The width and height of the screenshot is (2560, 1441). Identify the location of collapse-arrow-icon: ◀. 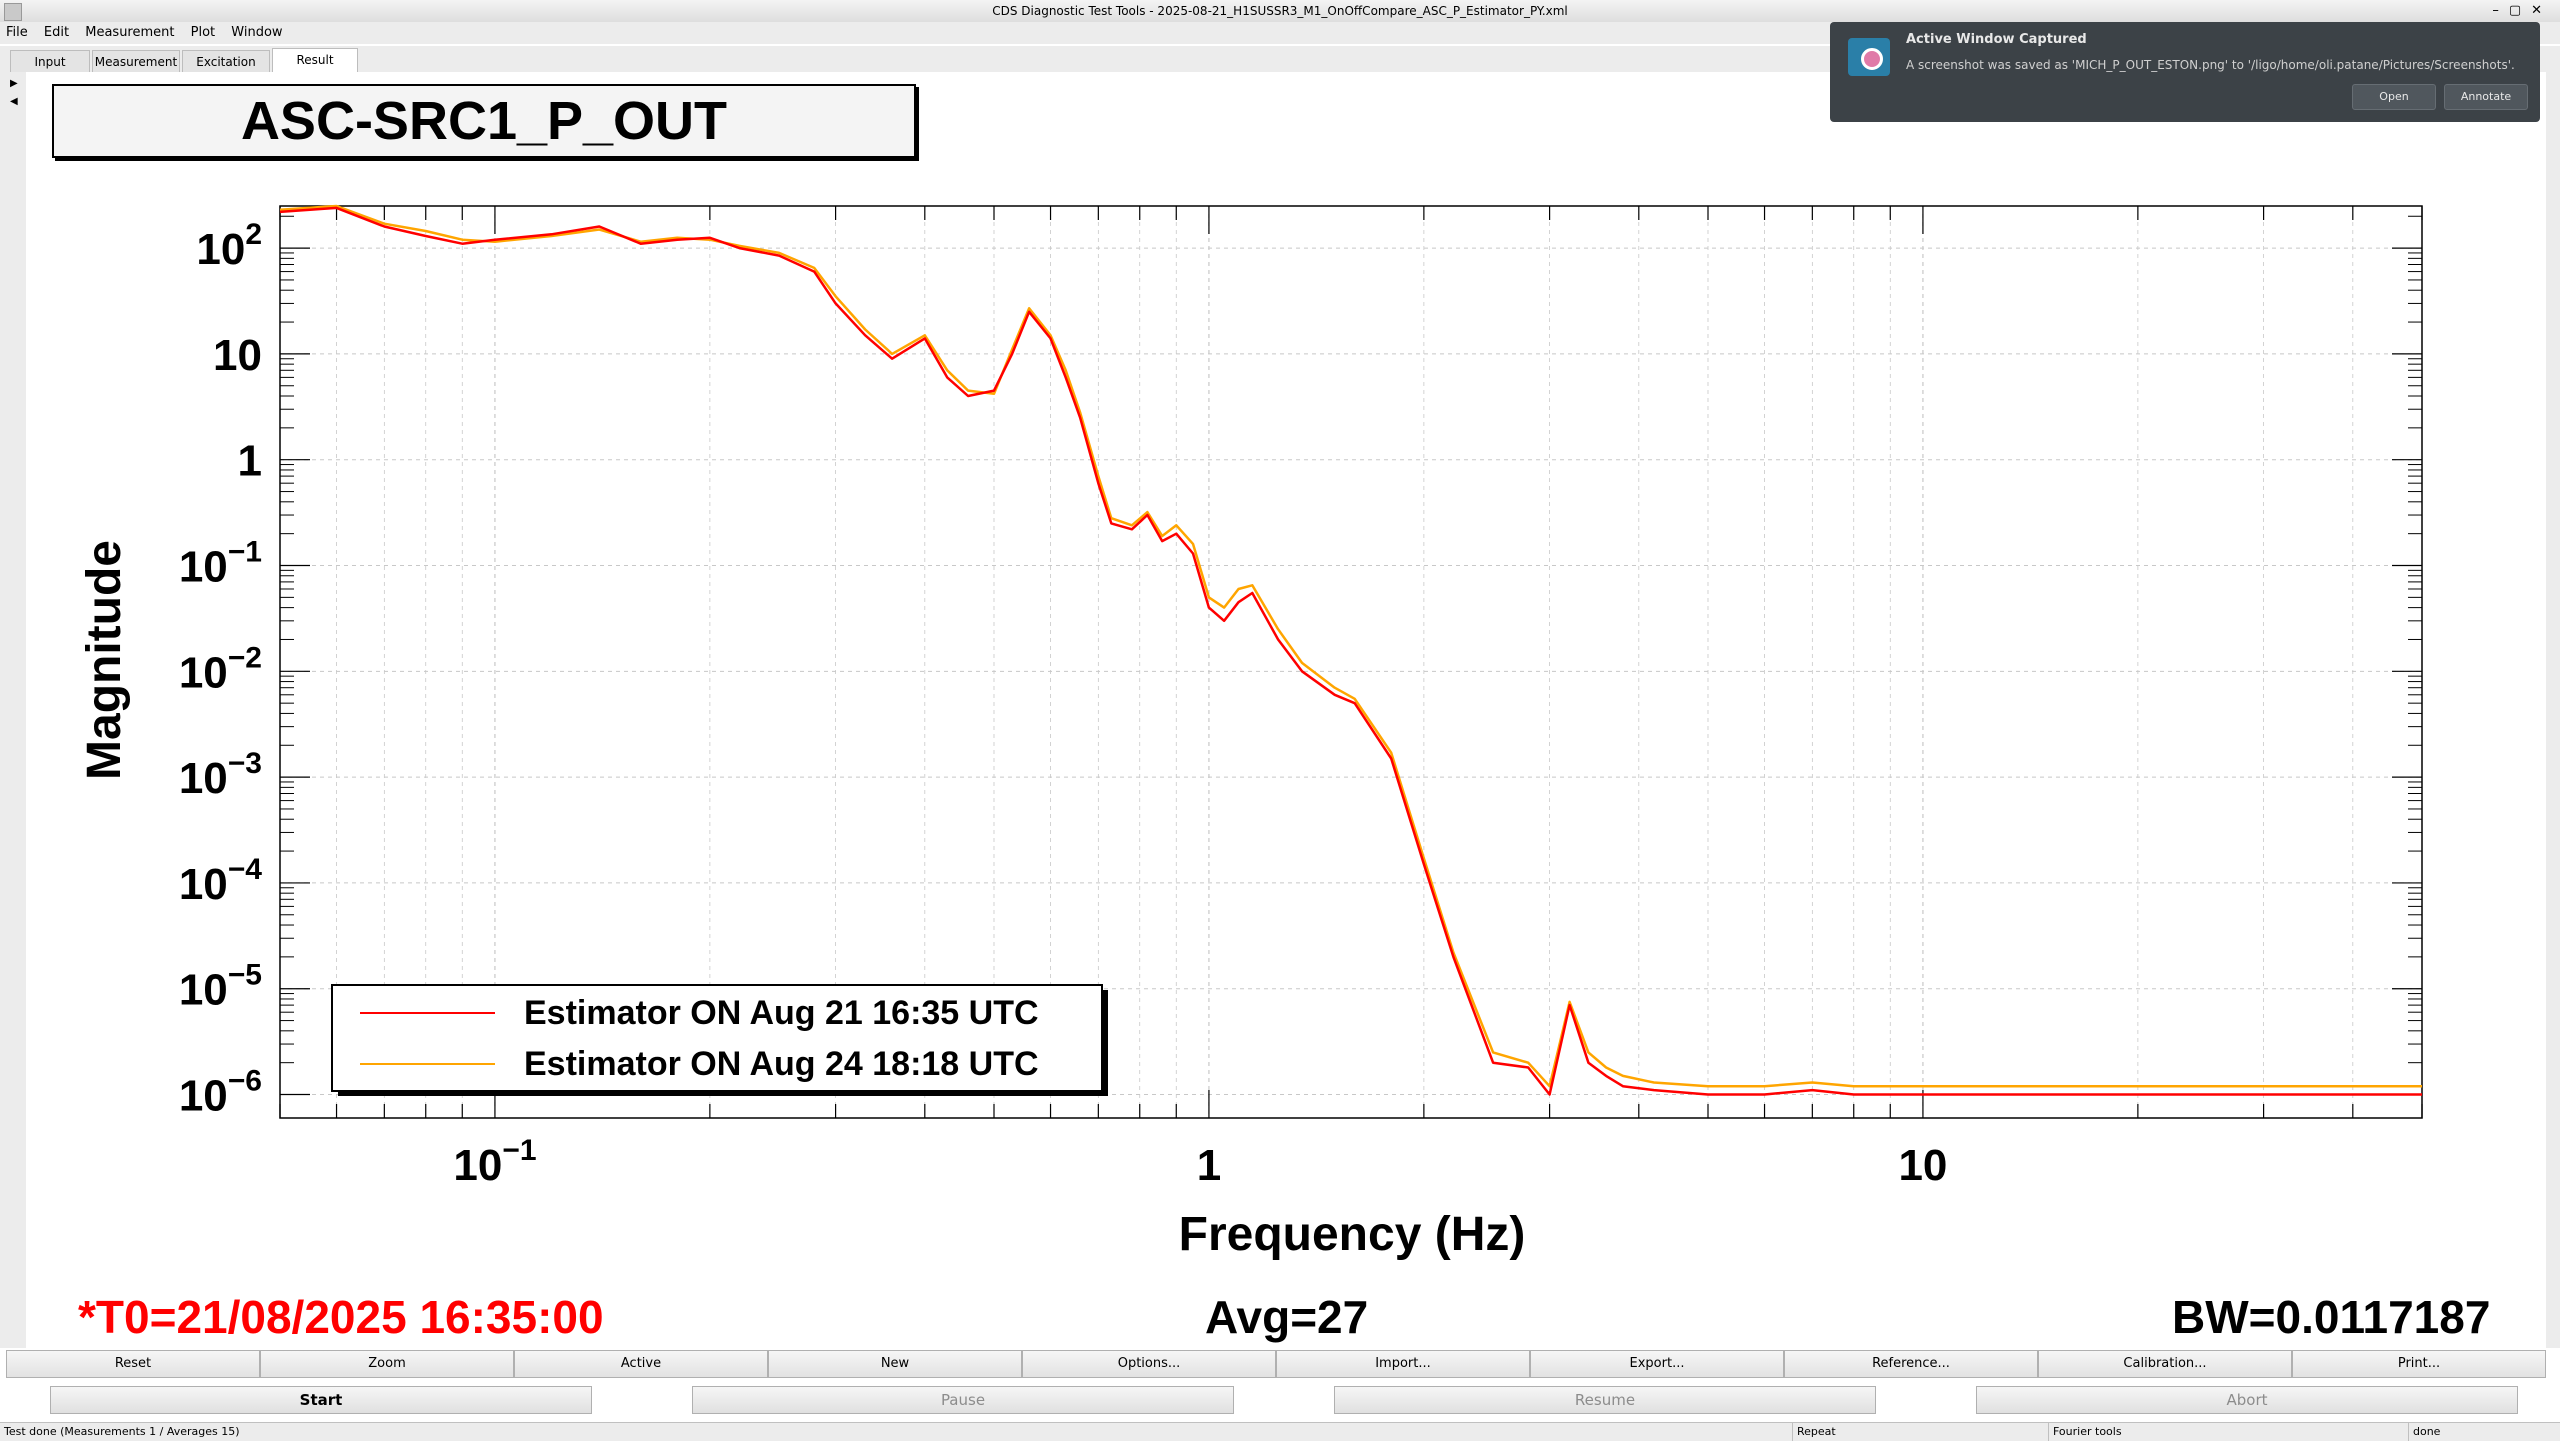
(14, 101).